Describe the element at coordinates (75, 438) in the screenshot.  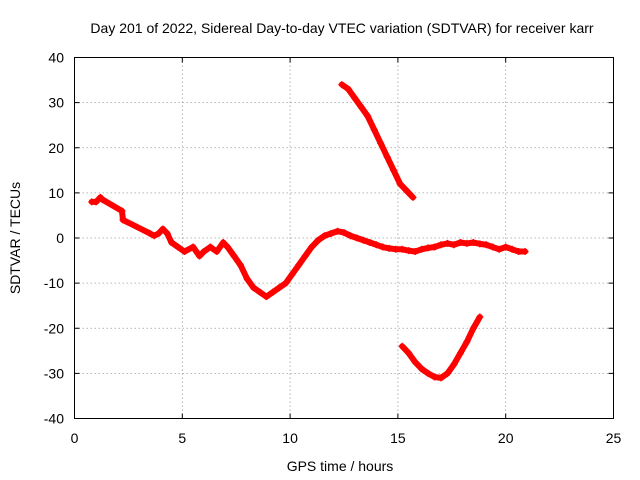
I see `x-tick-label: 0` at that location.